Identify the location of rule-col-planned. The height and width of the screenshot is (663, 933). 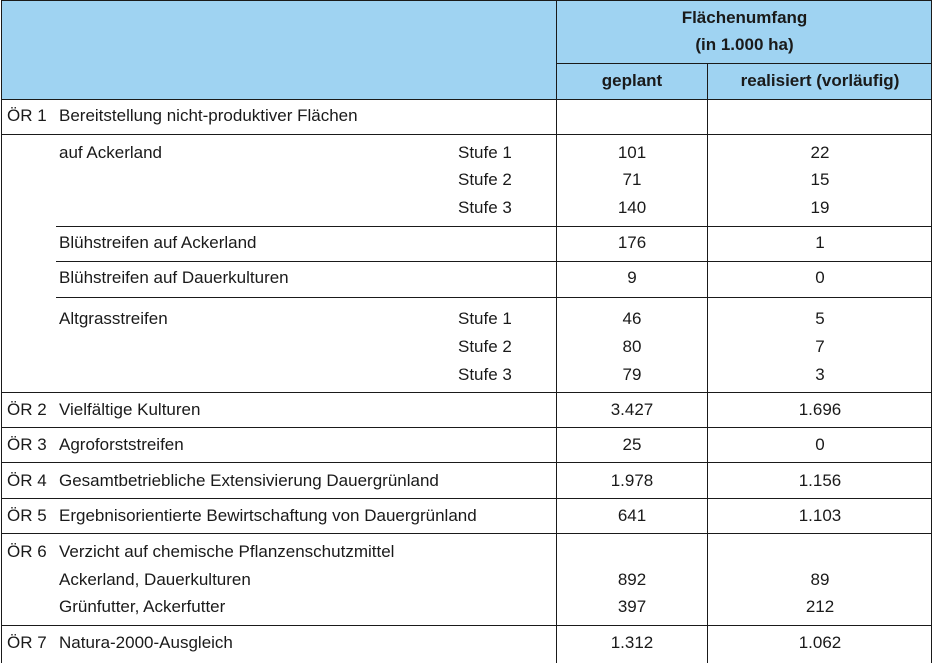
(556, 331).